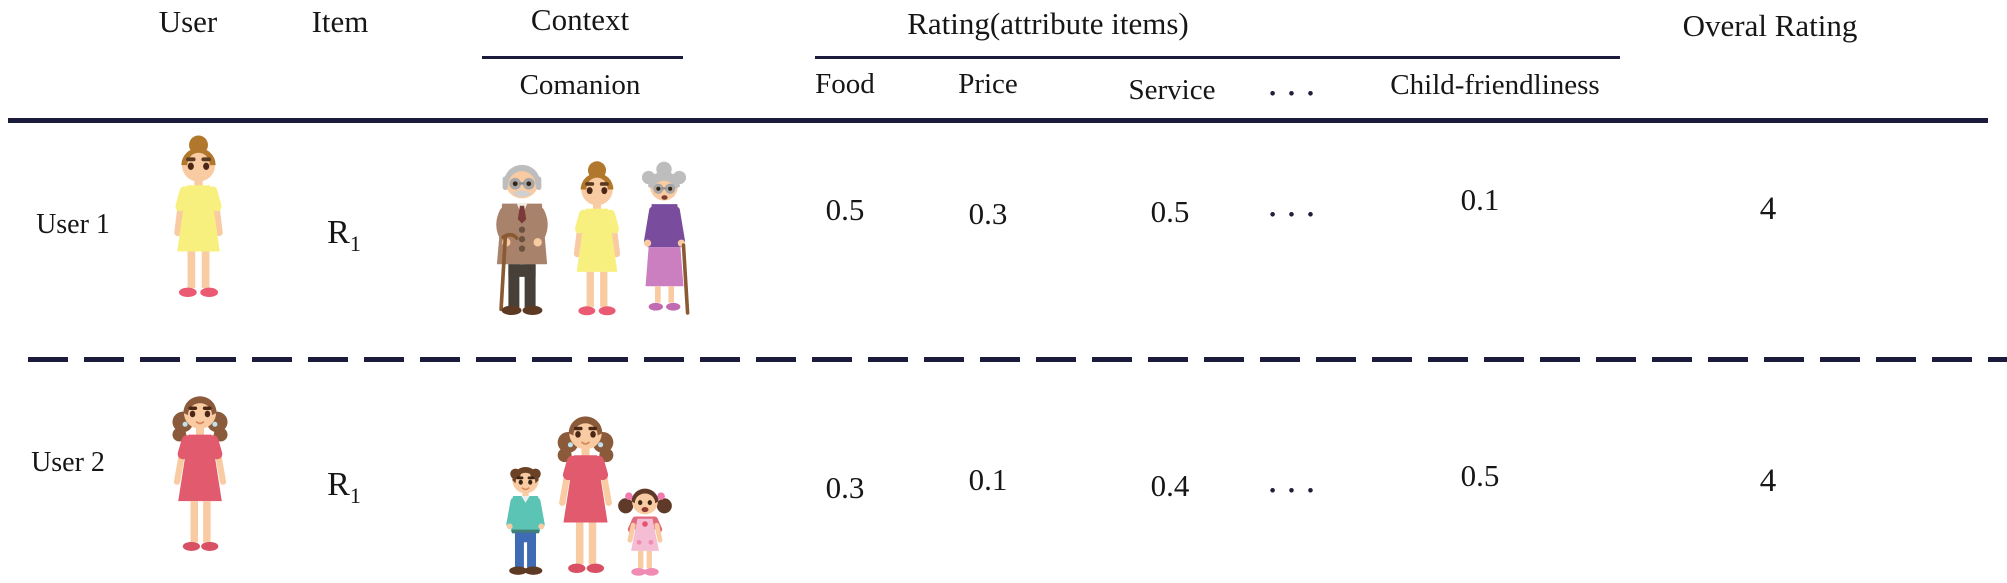 This screenshot has width=2007, height=583. I want to click on subheader-price: Price, so click(988, 84).